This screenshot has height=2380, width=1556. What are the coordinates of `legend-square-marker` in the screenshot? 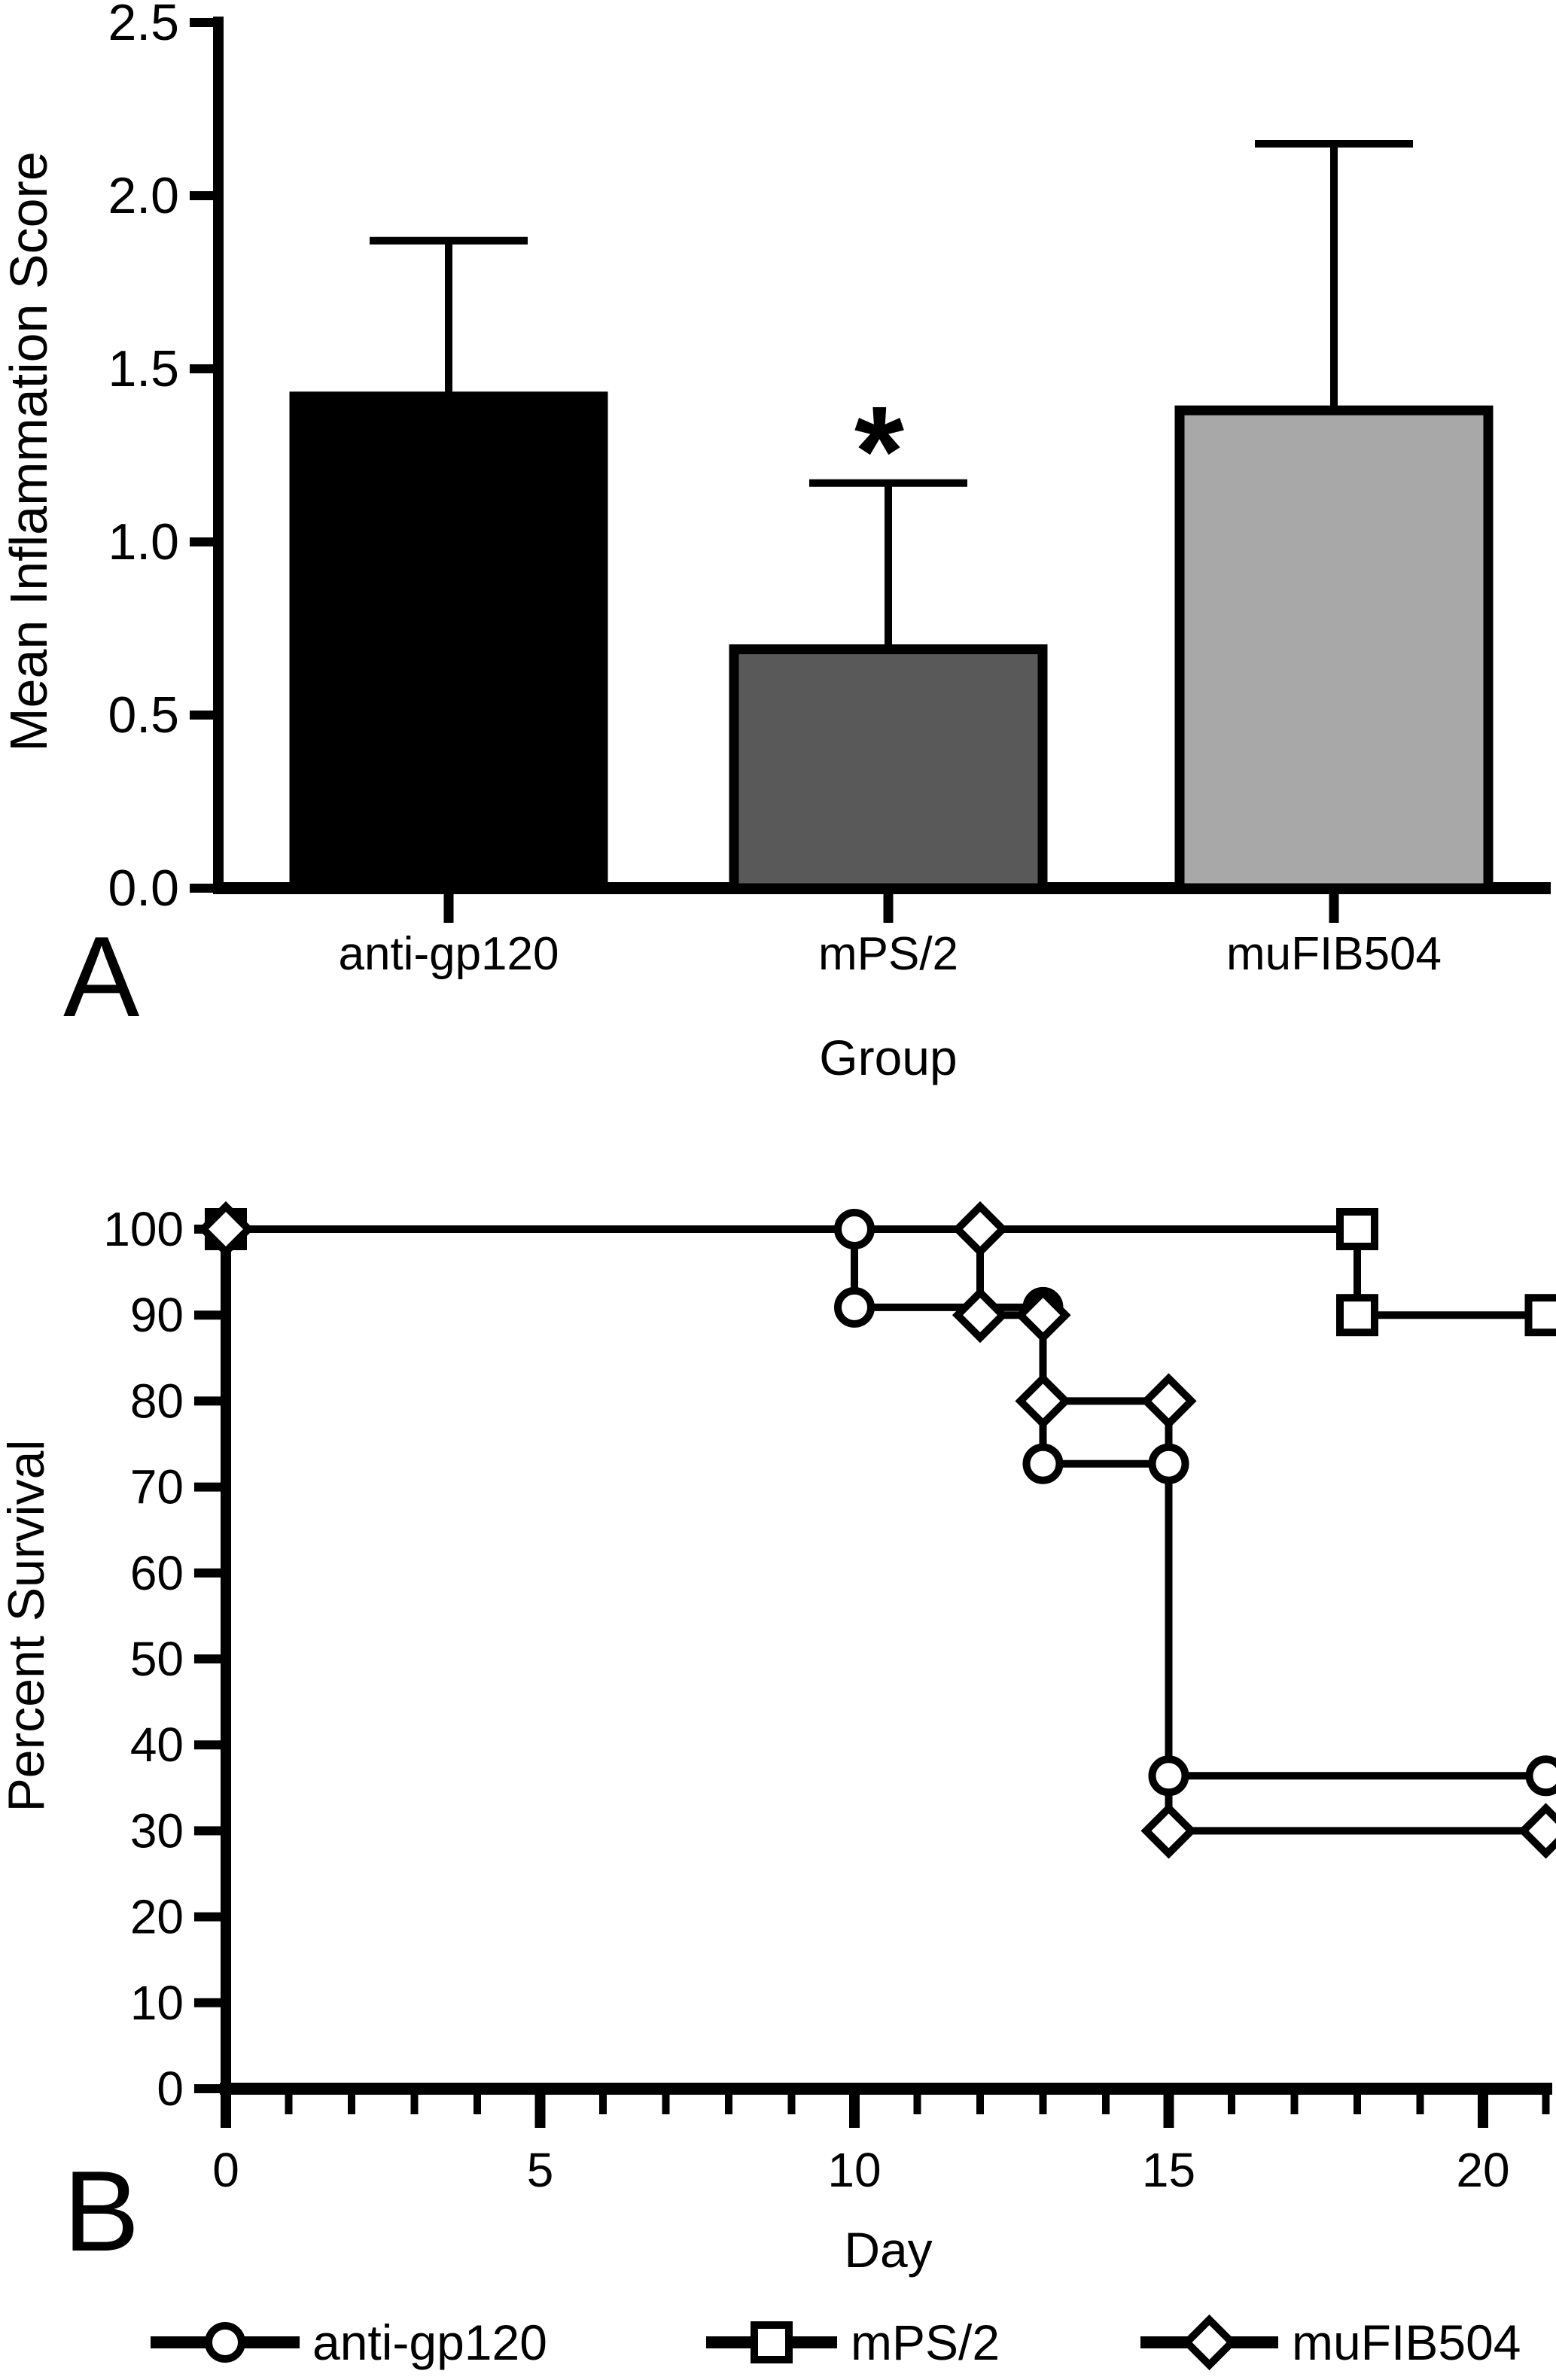 It's located at (772, 2342).